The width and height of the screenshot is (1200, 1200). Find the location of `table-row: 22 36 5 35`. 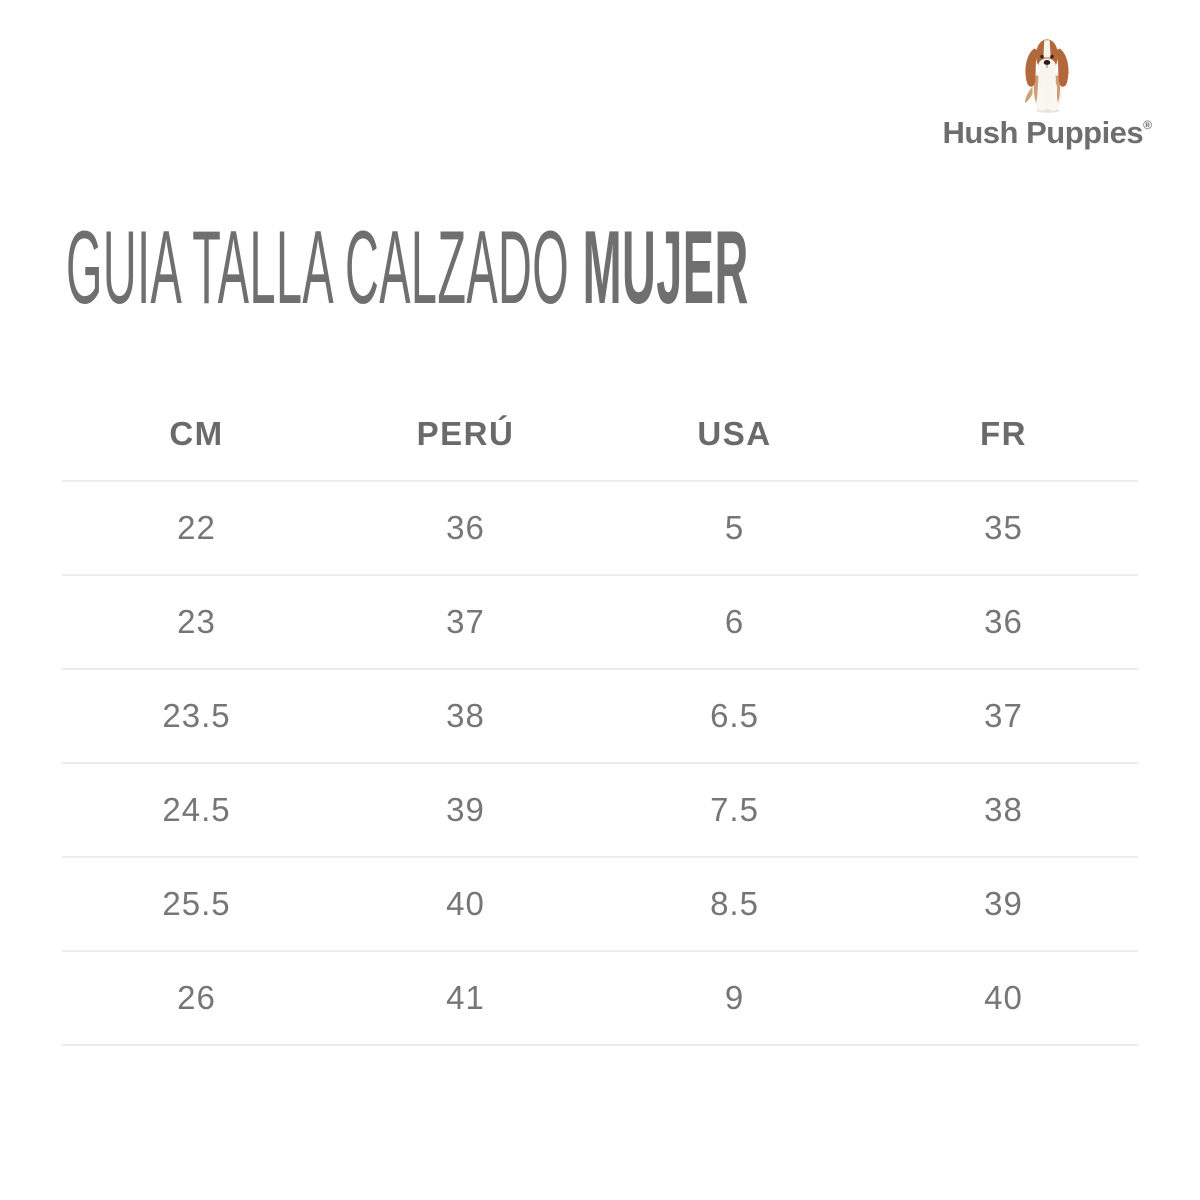

table-row: 22 36 5 35 is located at coordinates (600, 529).